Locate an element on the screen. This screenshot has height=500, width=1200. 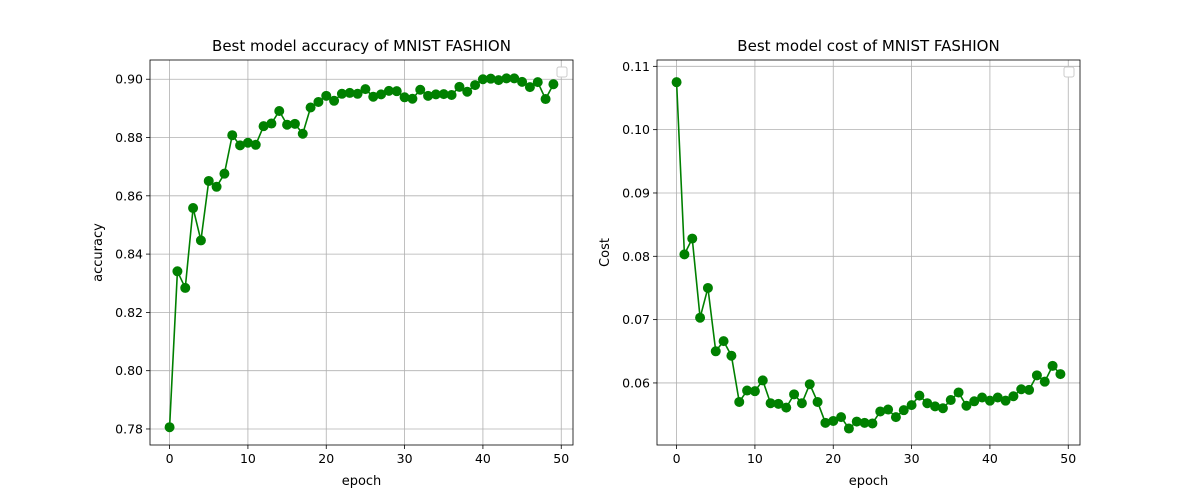
y-tick-label: 0.90 is located at coordinates (129, 79).